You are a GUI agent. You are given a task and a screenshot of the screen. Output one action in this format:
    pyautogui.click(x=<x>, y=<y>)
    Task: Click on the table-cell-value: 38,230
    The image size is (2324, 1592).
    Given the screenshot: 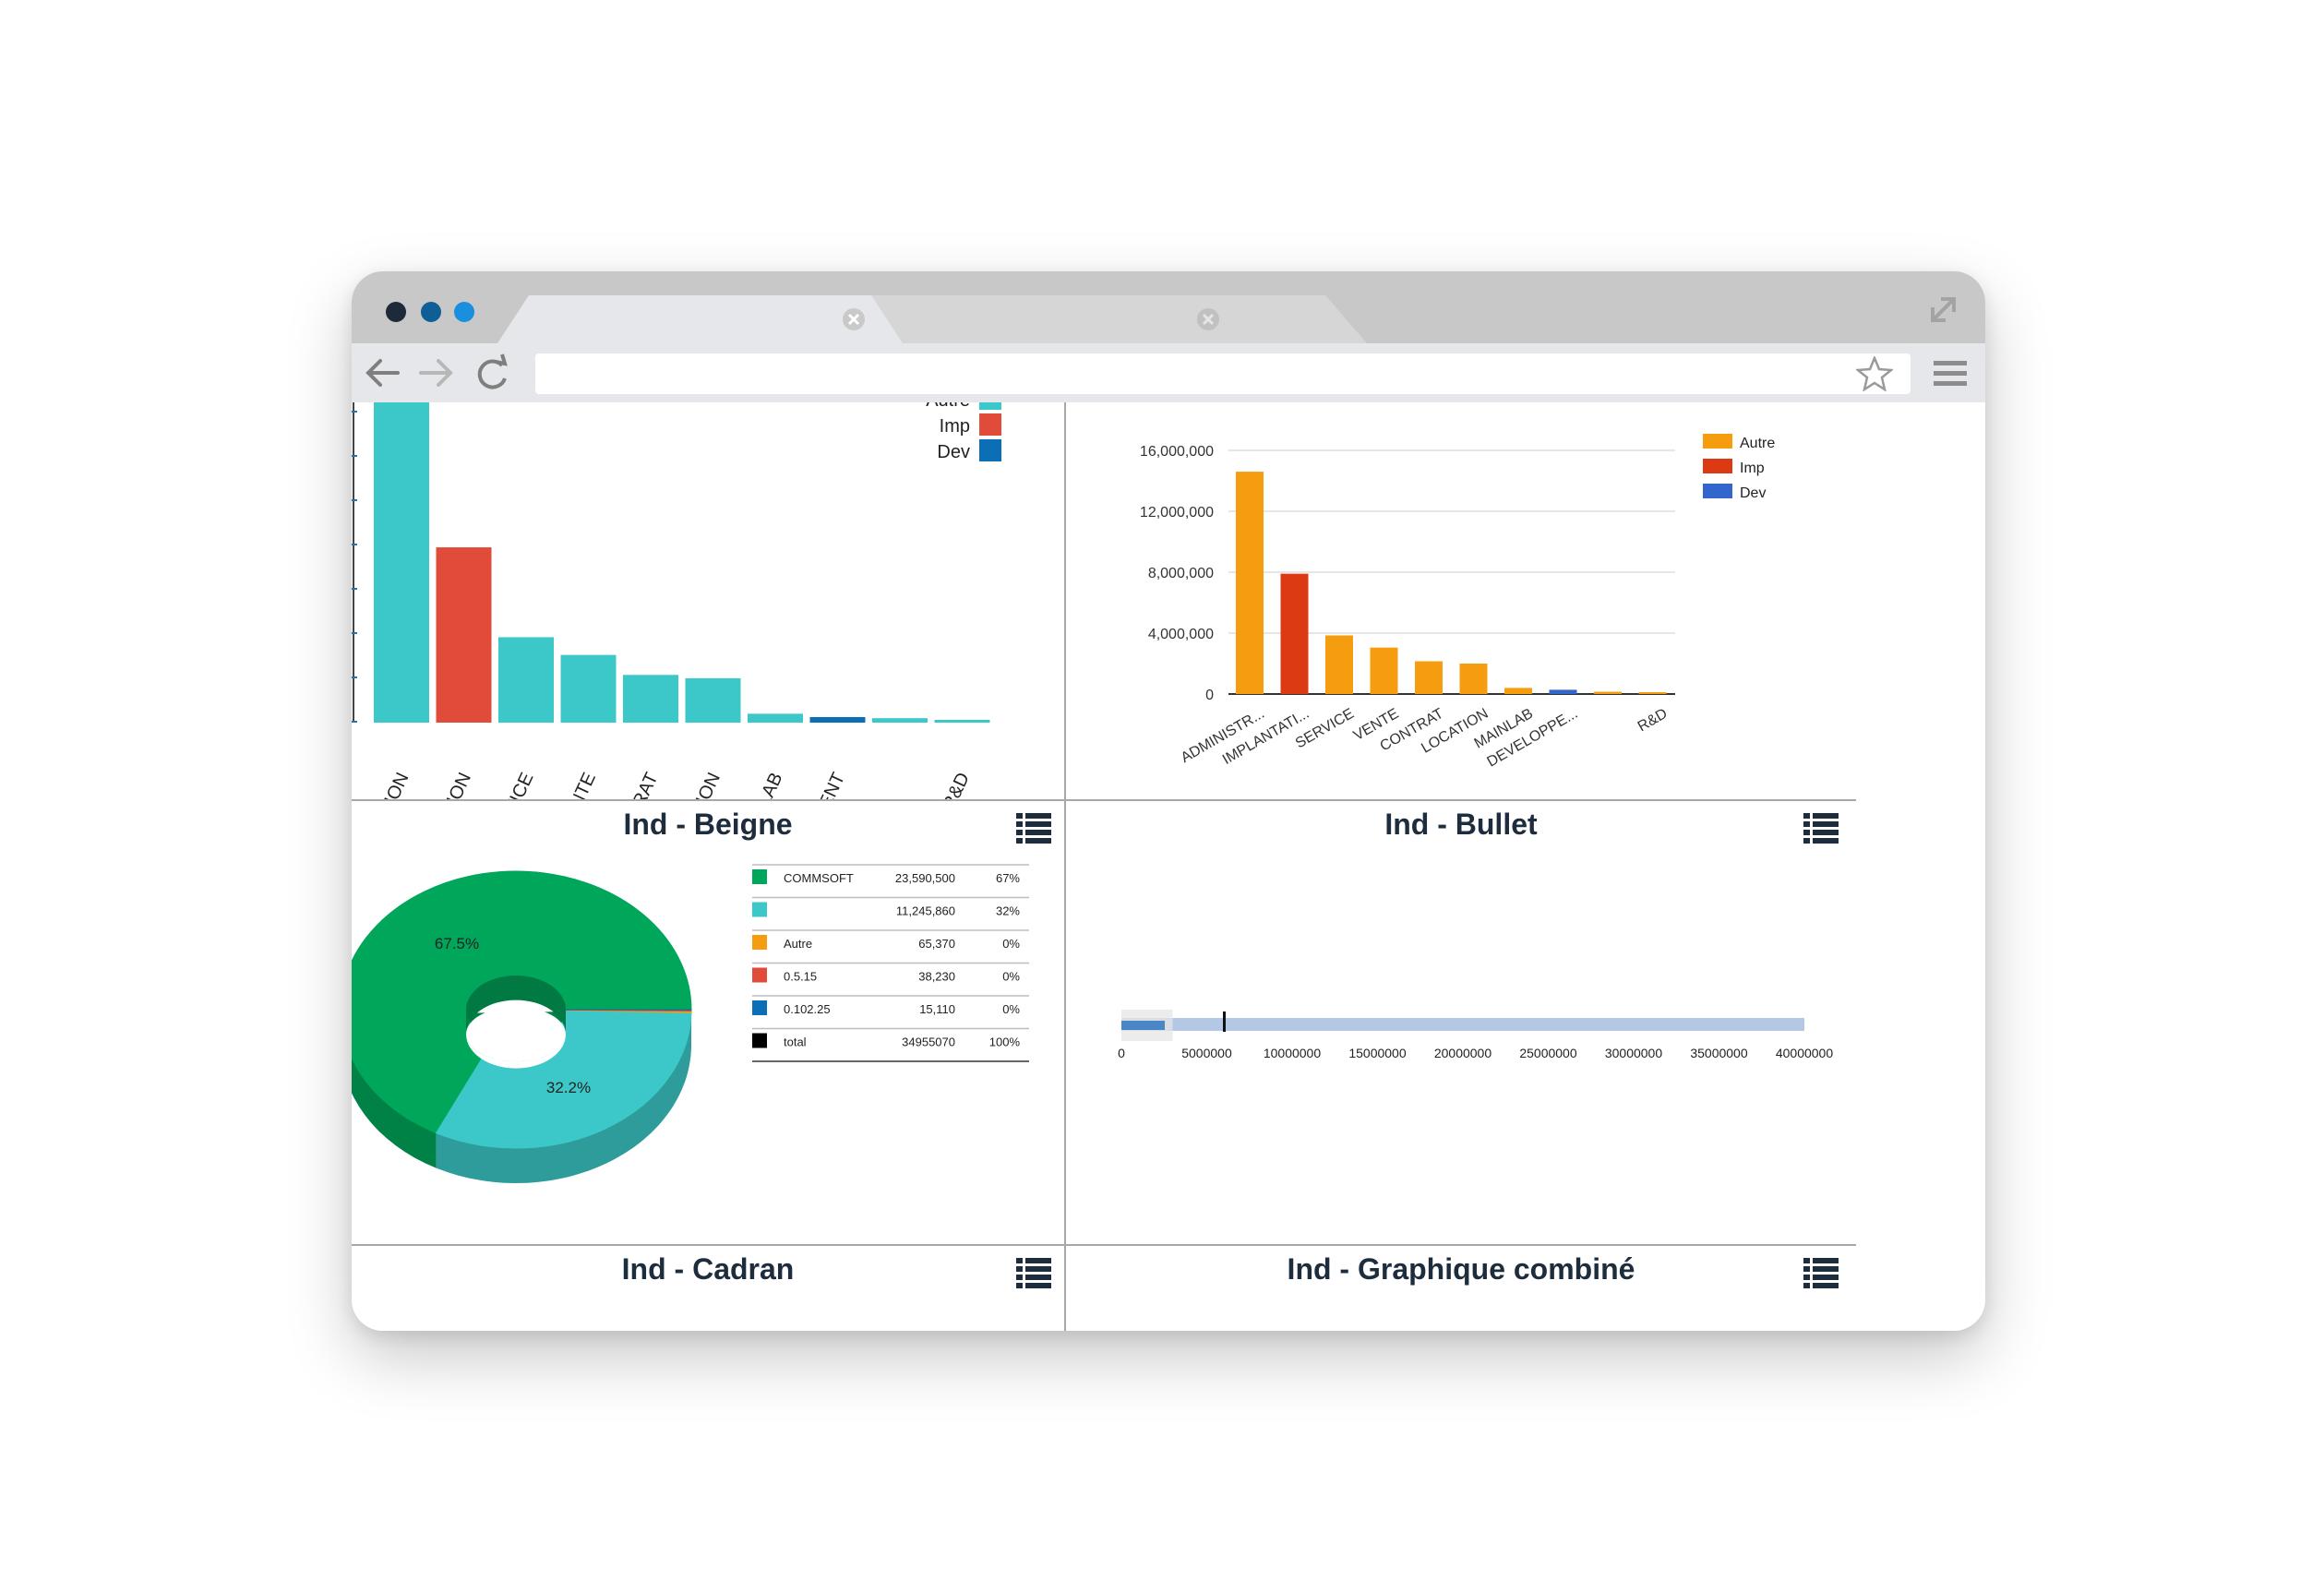 What is the action you would take?
    pyautogui.click(x=936, y=977)
    